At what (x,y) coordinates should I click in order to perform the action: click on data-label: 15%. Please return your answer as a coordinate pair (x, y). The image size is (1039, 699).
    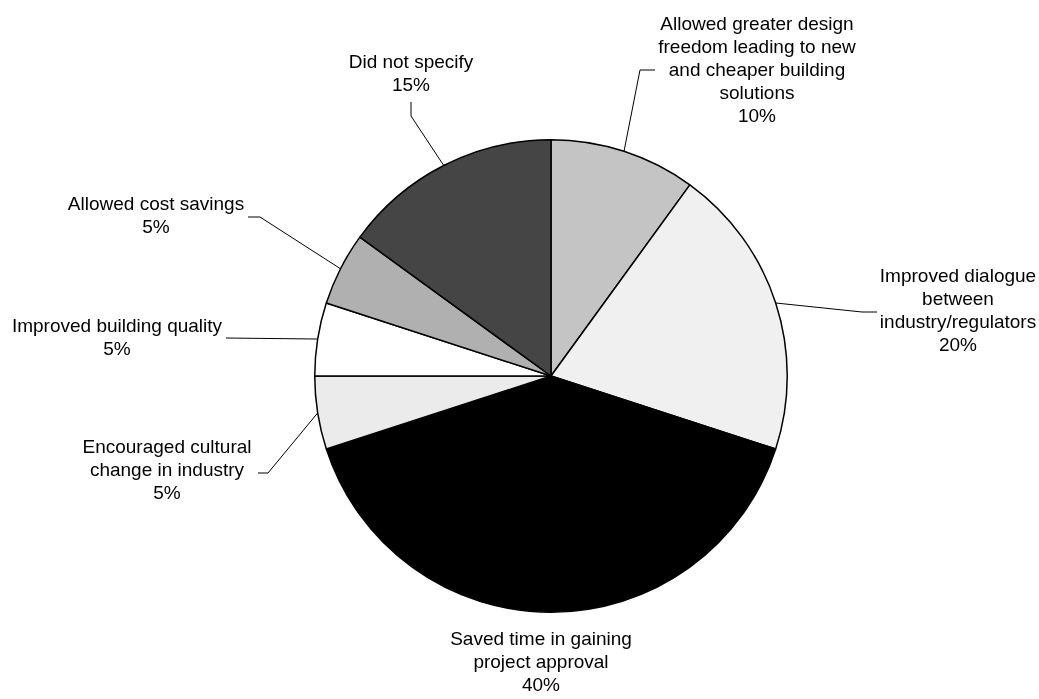
    Looking at the image, I should click on (411, 85).